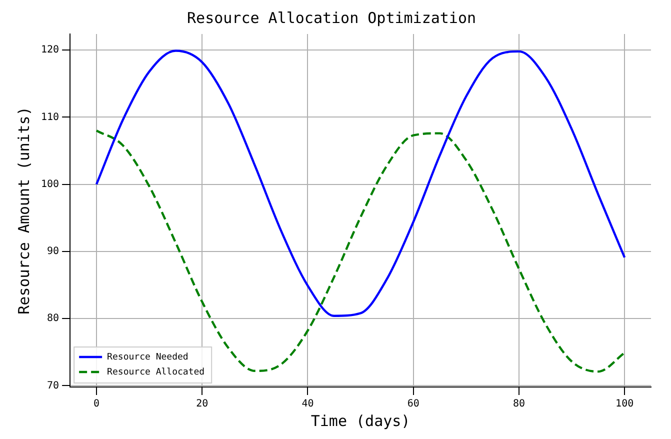 The image size is (671, 439). What do you see at coordinates (202, 404) in the screenshot?
I see `x-tick-label: 20` at bounding box center [202, 404].